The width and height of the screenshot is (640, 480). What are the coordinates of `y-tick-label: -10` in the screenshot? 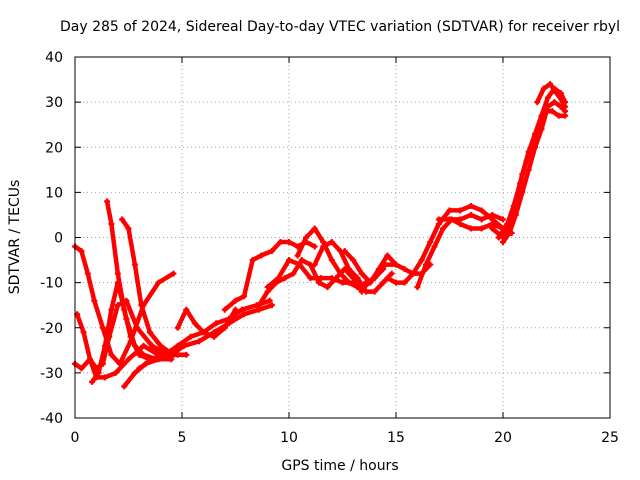 It's located at (51, 284).